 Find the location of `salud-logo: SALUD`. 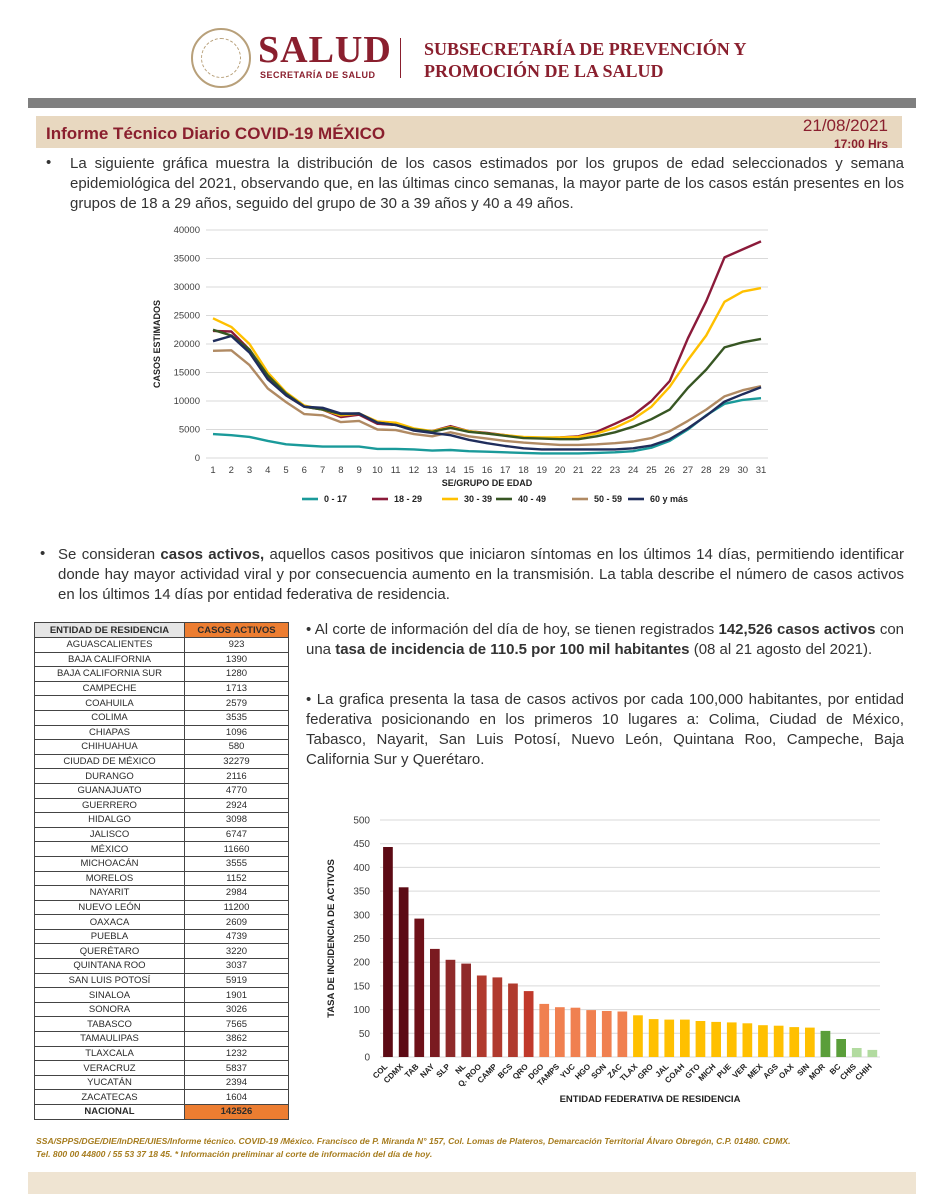

salud-logo: SALUD is located at coordinates (325, 50).